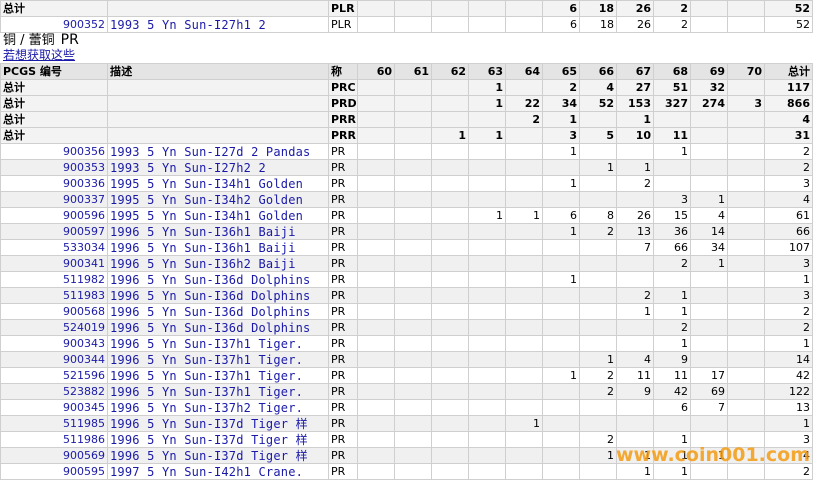 The height and width of the screenshot is (483, 815). Describe the element at coordinates (406, 8) in the screenshot. I see `table-row: 总计 PLR 6 18 26 2 52` at that location.